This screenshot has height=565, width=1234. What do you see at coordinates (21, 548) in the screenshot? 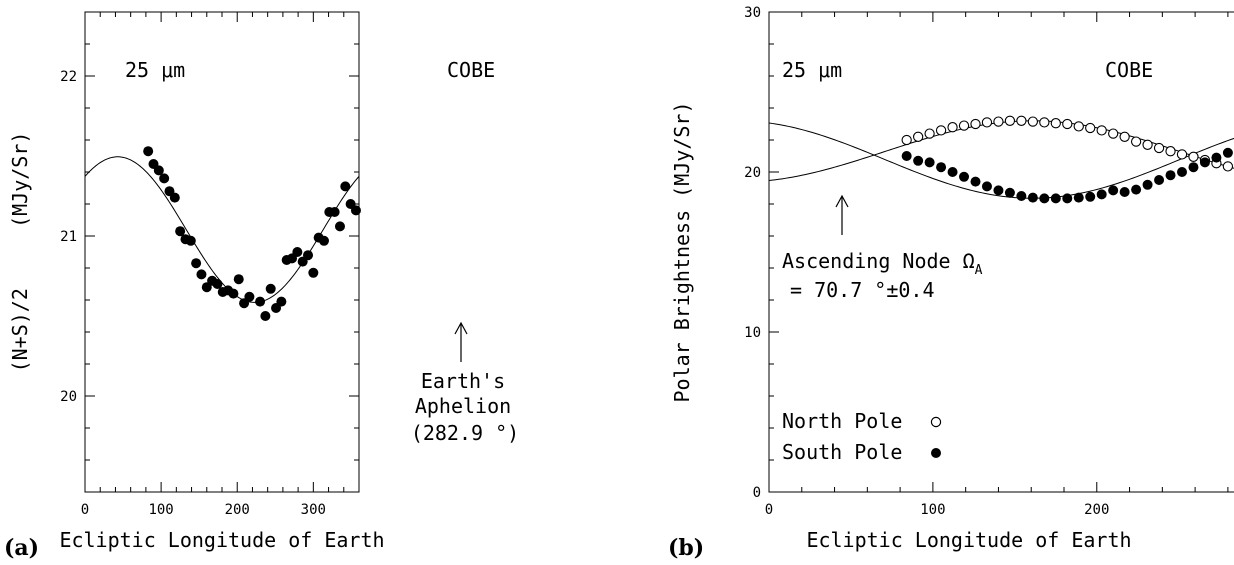
I see `panel-label-a: (a)` at bounding box center [21, 548].